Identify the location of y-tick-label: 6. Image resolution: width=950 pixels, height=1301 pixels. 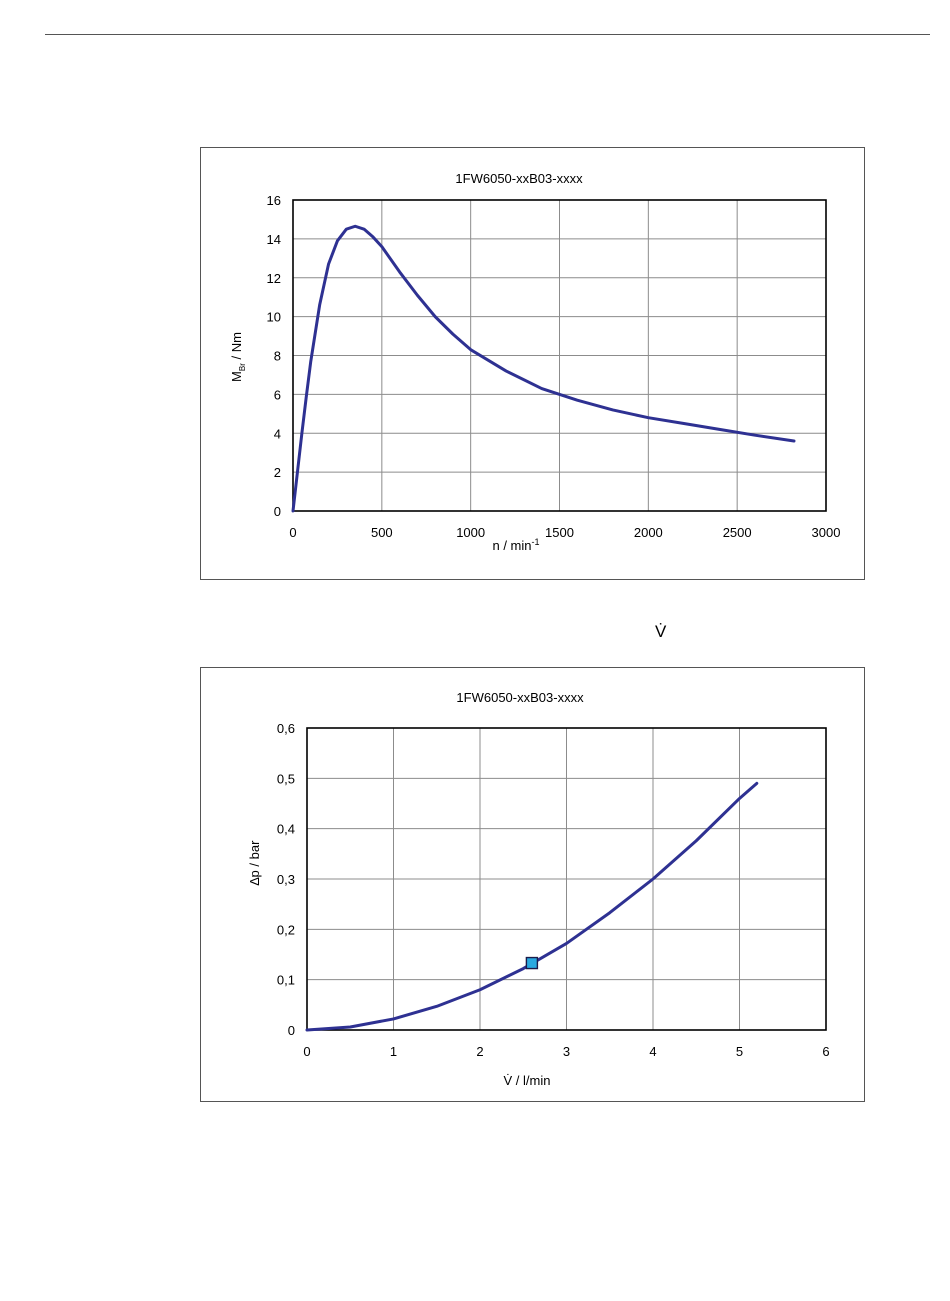
(277, 394).